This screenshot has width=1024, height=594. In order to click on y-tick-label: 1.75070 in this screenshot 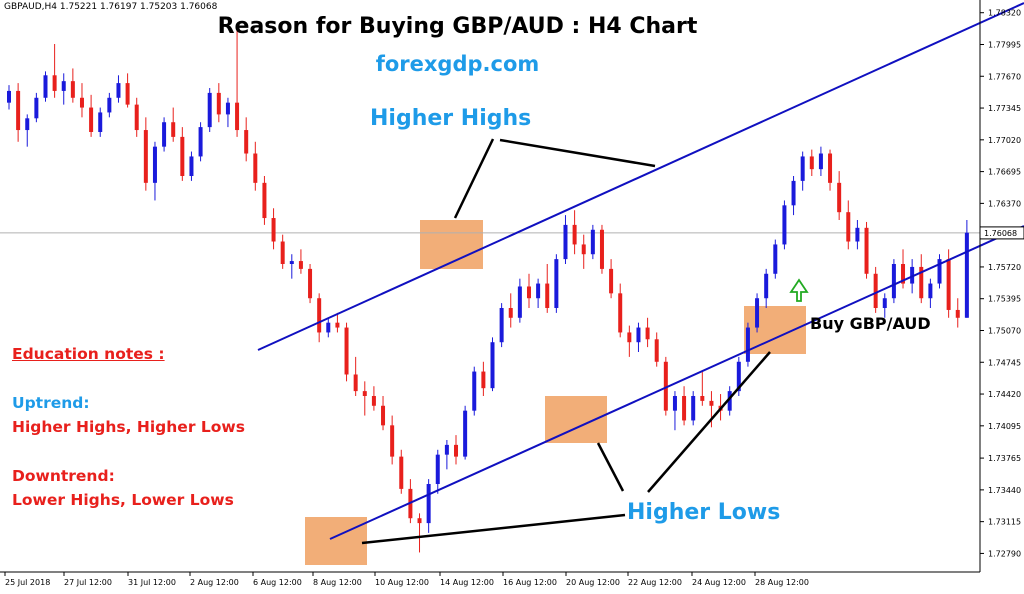, I will do `click(1004, 330)`.